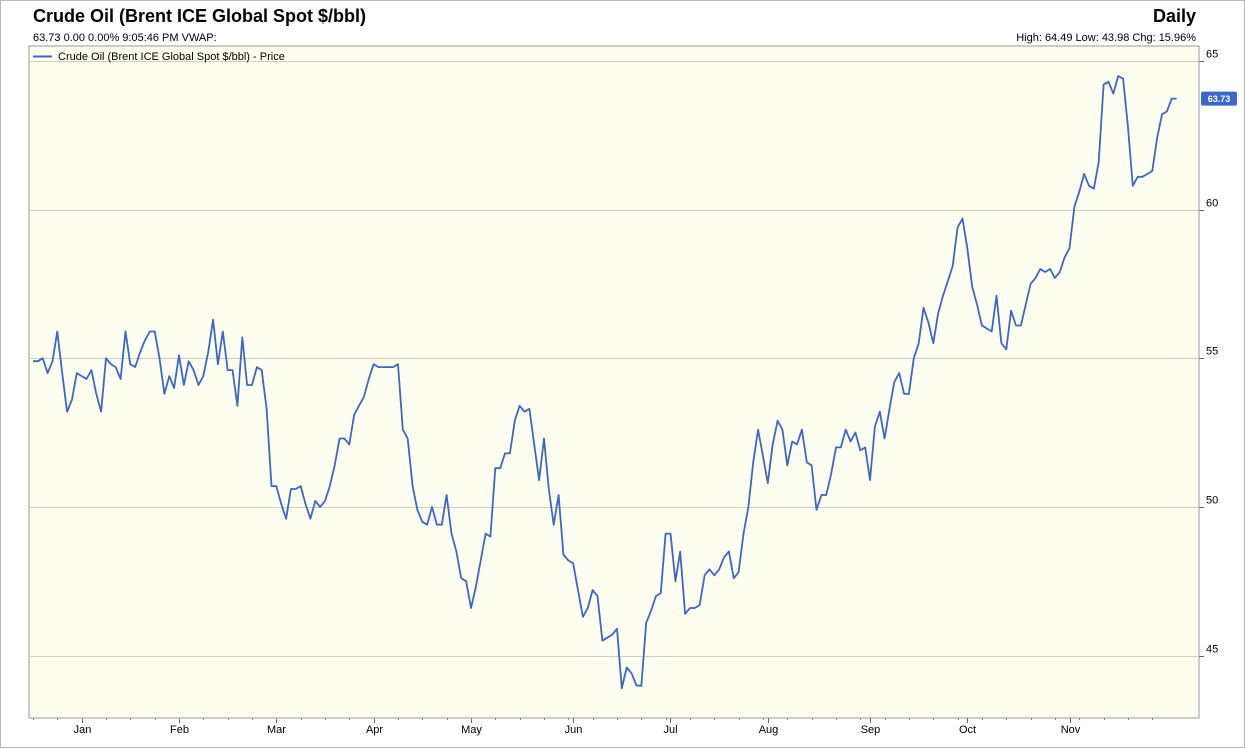  What do you see at coordinates (83, 730) in the screenshot?
I see `x-tick-label: Jan` at bounding box center [83, 730].